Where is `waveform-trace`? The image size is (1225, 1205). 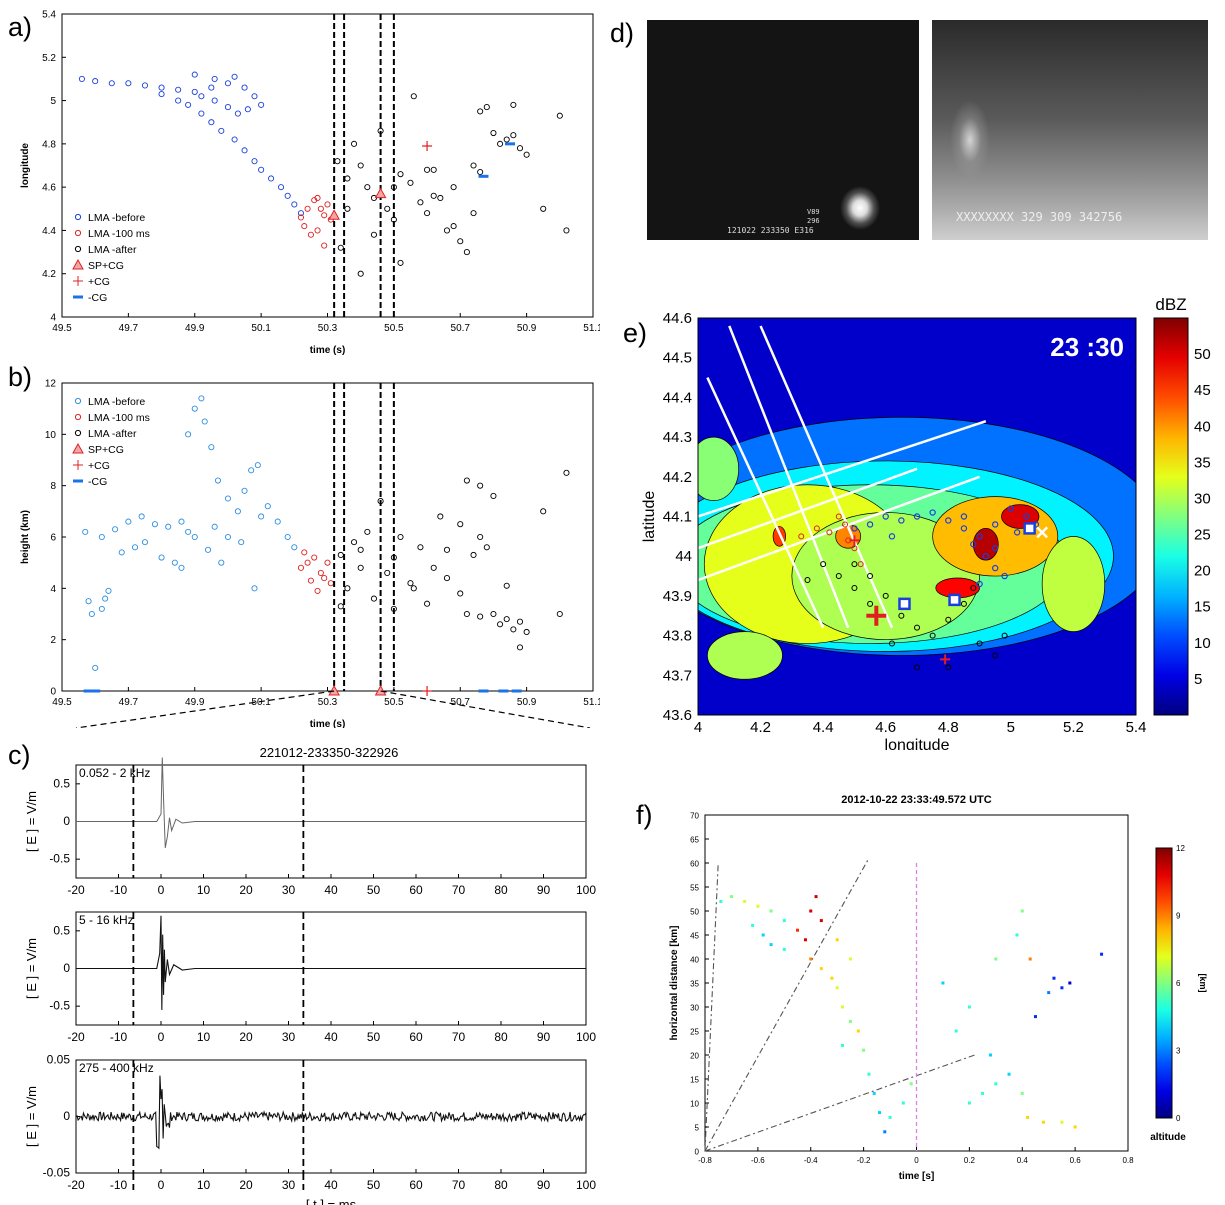 waveform-trace is located at coordinates (331, 1112).